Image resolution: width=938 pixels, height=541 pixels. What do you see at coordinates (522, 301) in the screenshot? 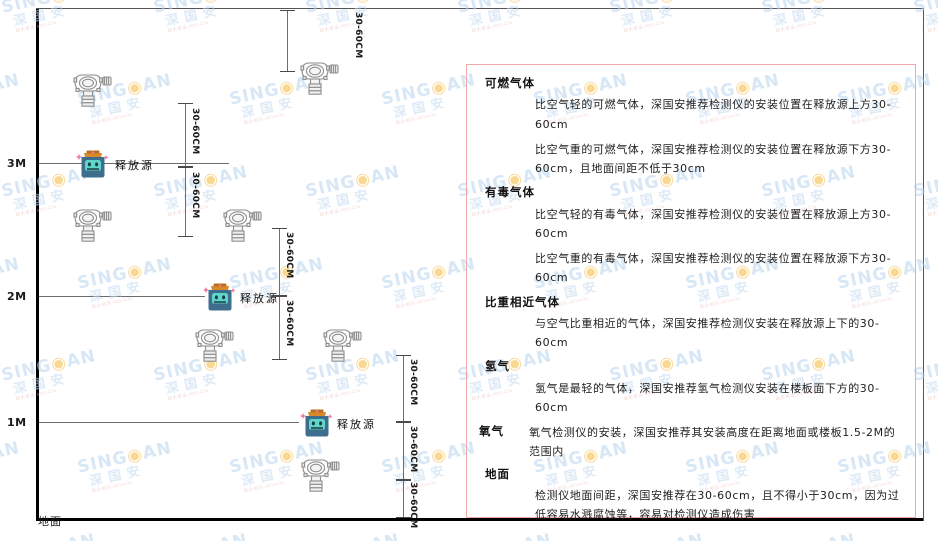
I see `guideline-heading: 比重相近气体` at bounding box center [522, 301].